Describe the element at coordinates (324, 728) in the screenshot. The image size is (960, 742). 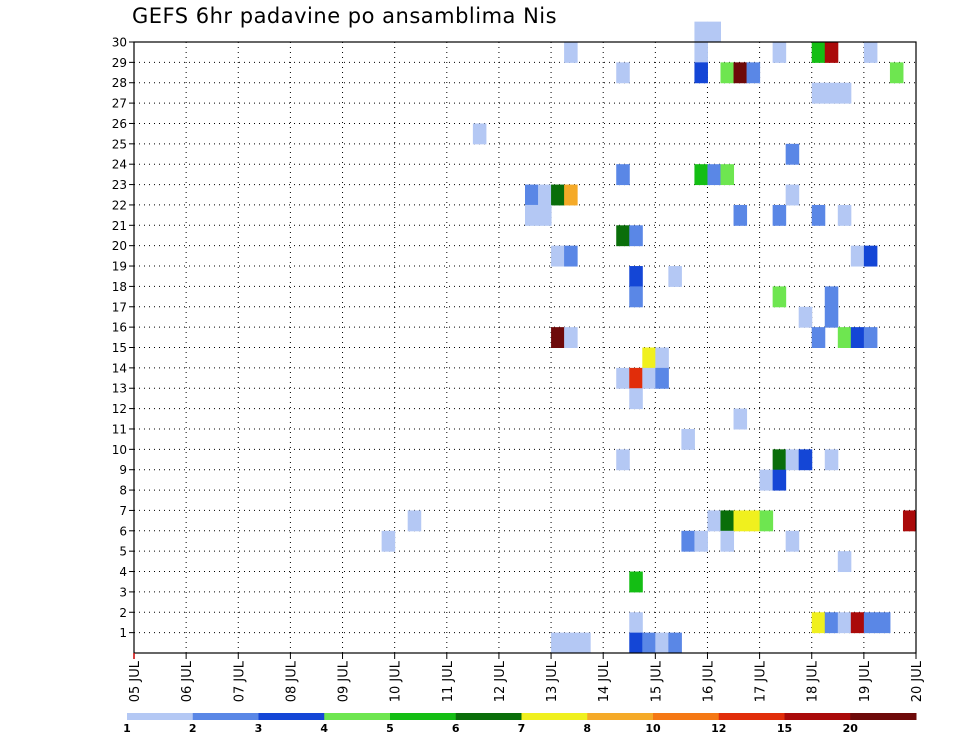
I see `colorbar-label: 4` at that location.